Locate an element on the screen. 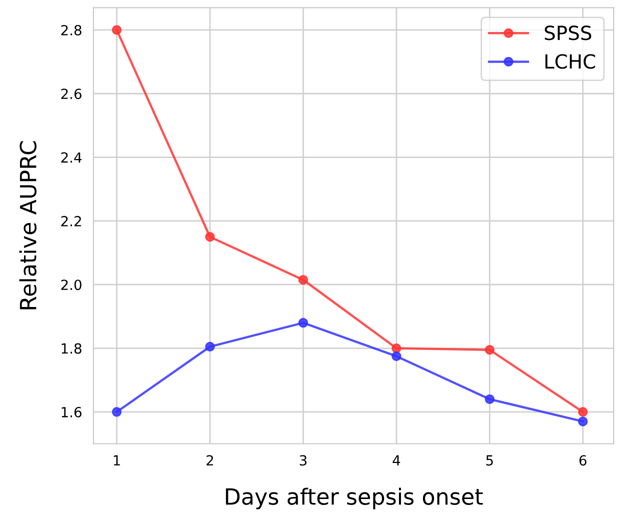 This screenshot has width=623, height=513. y-tick-label: 1.6 is located at coordinates (72, 412).